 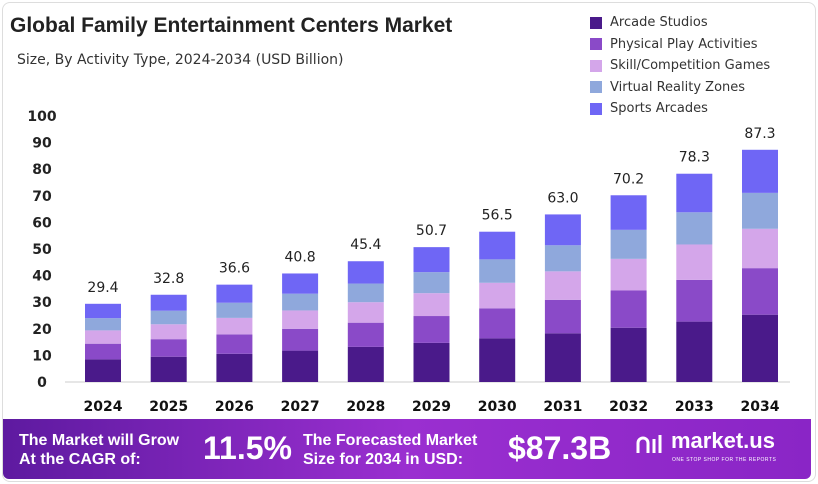 I want to click on cagr-label: The Market will Grow At the CAGR of:, so click(x=99, y=450).